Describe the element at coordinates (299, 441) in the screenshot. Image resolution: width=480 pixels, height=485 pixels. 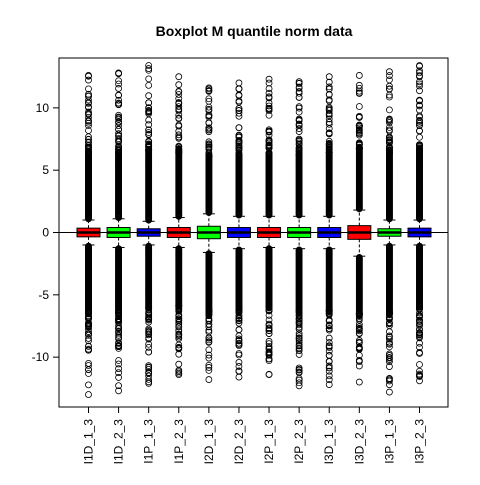
I see `x-tick-label: I2P_2_3` at that location.